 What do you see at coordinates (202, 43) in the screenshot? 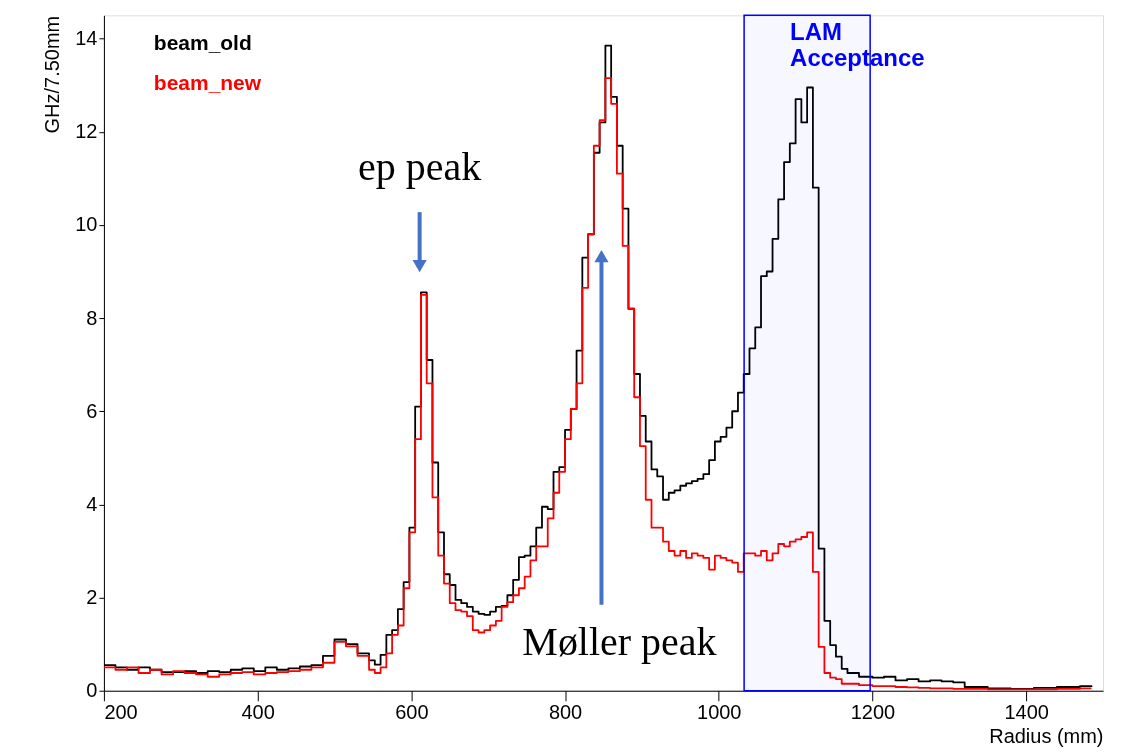
I see `text: beam_old` at bounding box center [202, 43].